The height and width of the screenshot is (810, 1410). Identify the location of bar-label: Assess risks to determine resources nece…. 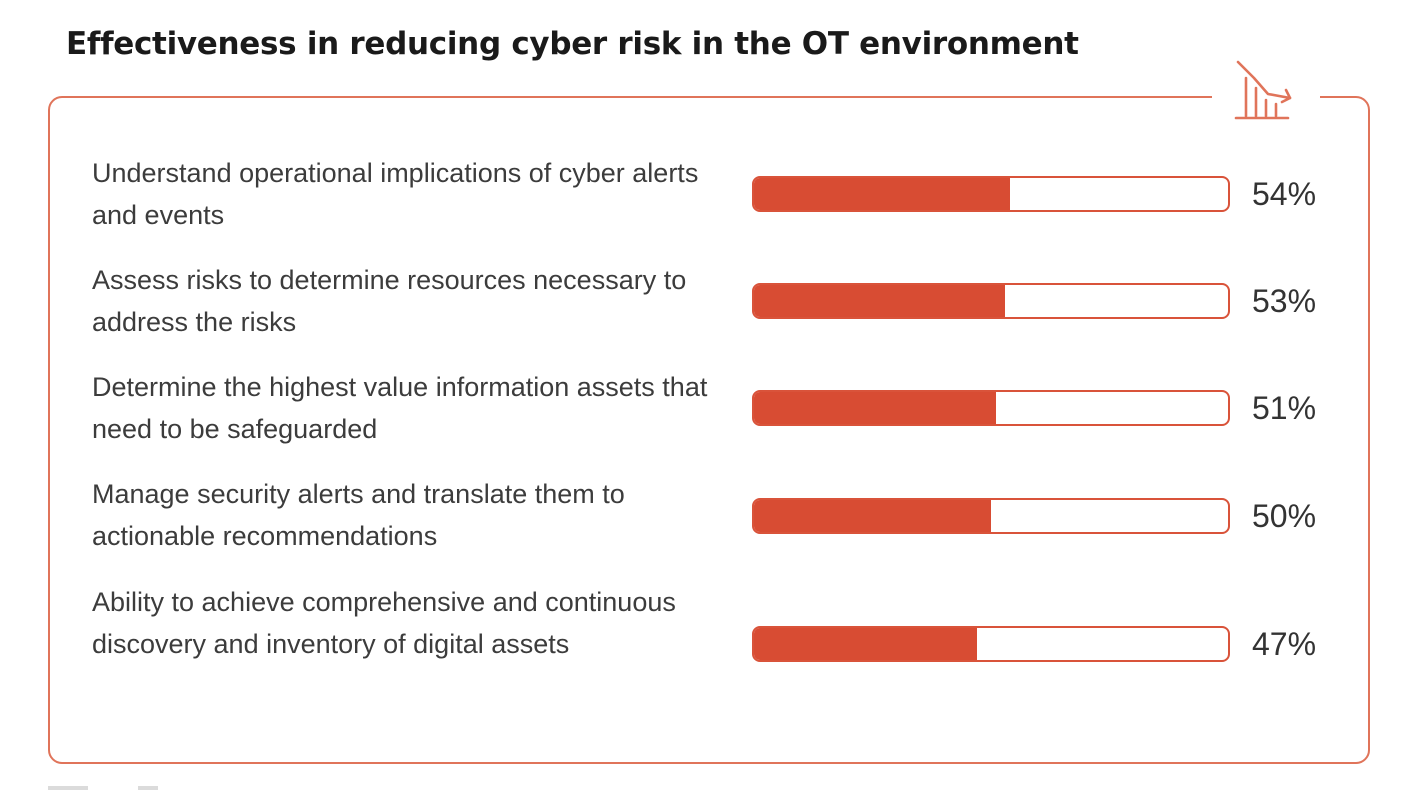
(389, 301).